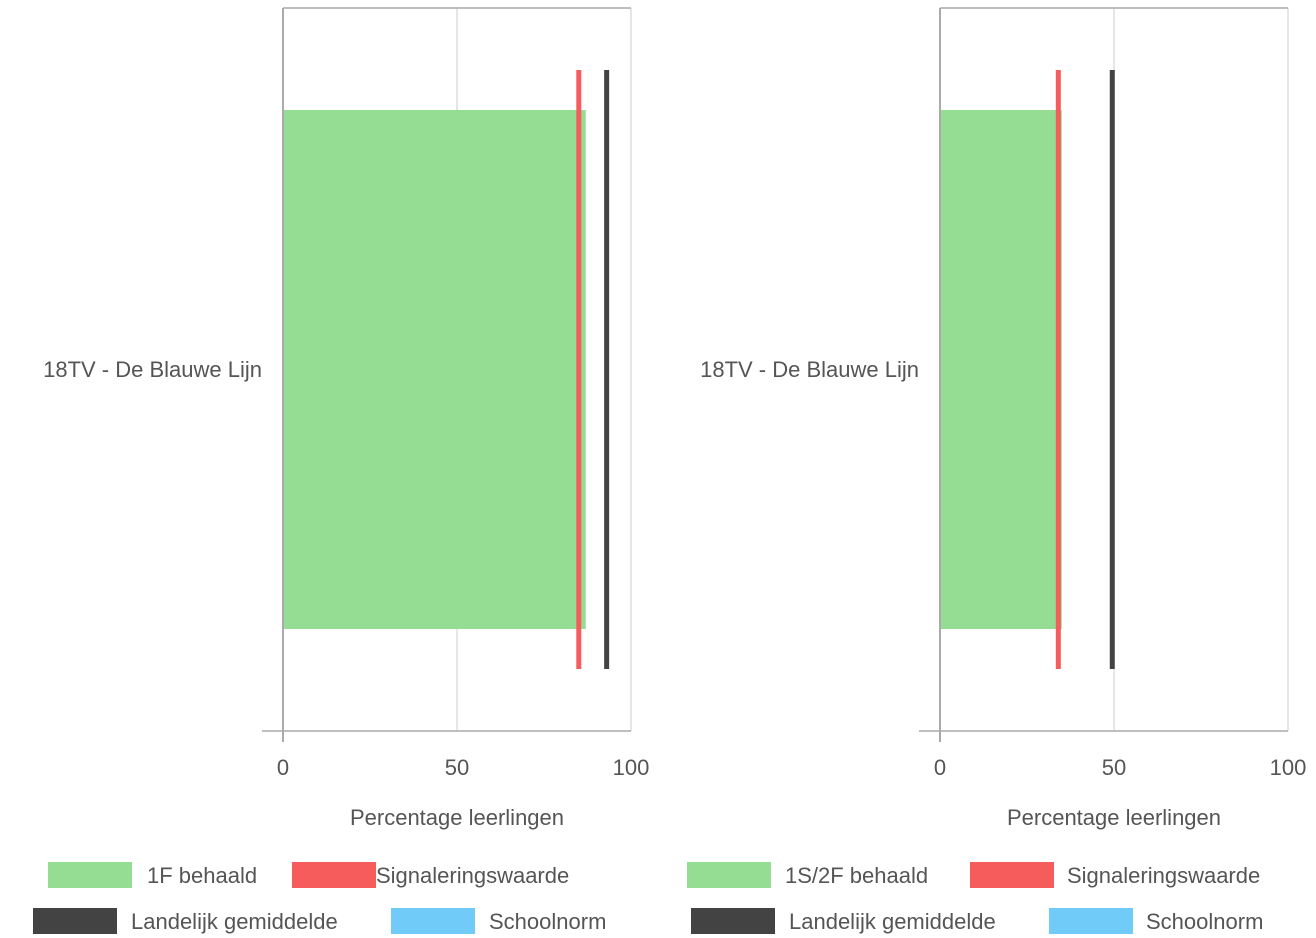 Image resolution: width=1316 pixels, height=938 pixels. What do you see at coordinates (1204, 921) in the screenshot?
I see `chart-2-legend-label-schoolnorm: Schoolnorm` at bounding box center [1204, 921].